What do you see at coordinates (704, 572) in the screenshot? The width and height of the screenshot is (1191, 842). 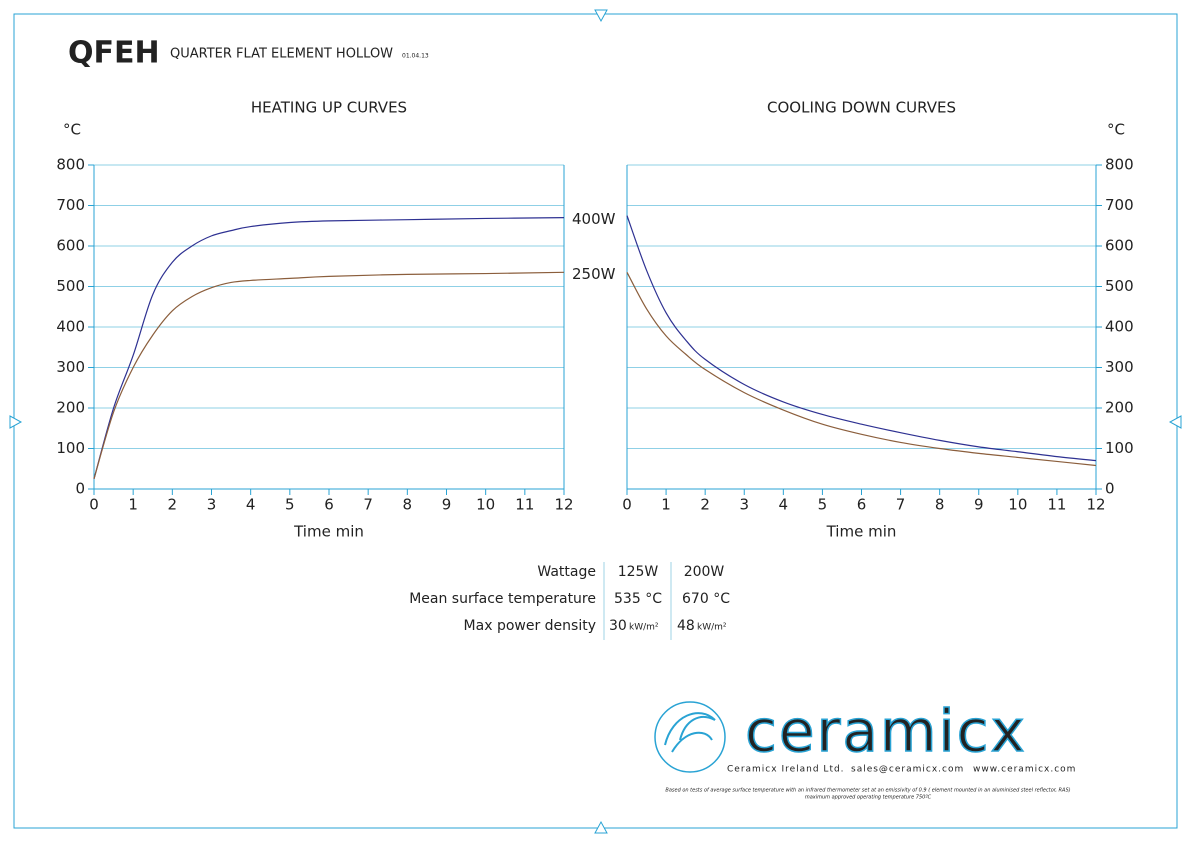 I see `cell: 200W` at bounding box center [704, 572].